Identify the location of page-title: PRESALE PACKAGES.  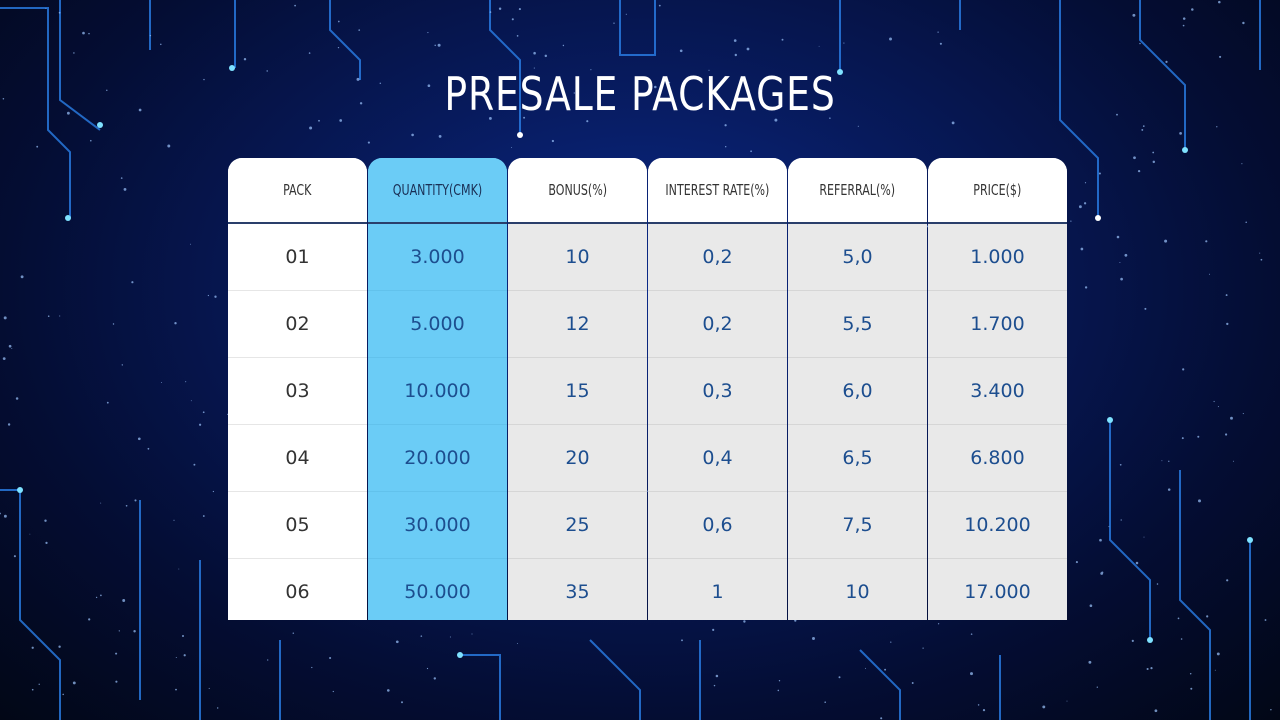
(640, 94).